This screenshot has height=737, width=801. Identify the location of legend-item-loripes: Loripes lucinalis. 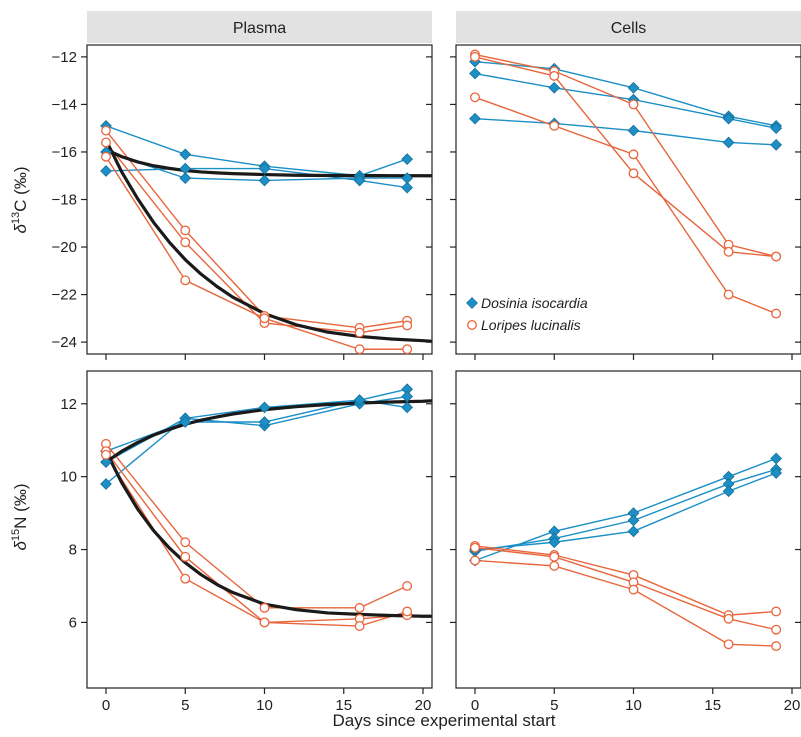
(524, 325).